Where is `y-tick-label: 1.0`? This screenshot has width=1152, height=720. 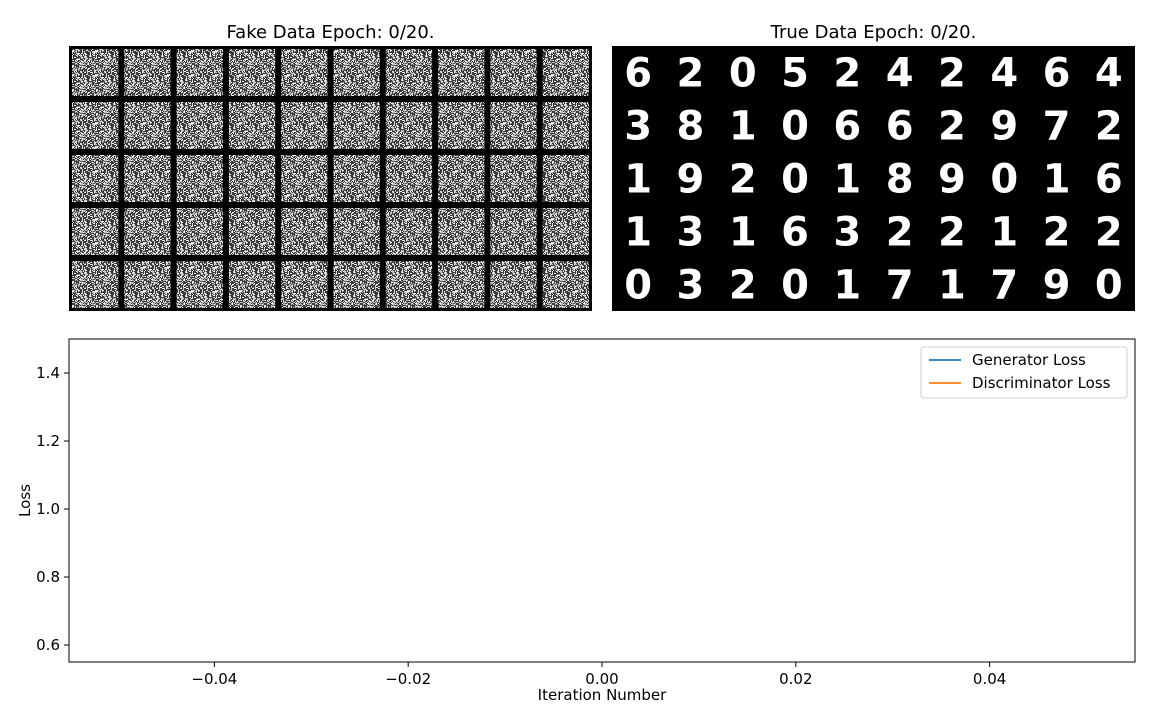 y-tick-label: 1.0 is located at coordinates (48, 509).